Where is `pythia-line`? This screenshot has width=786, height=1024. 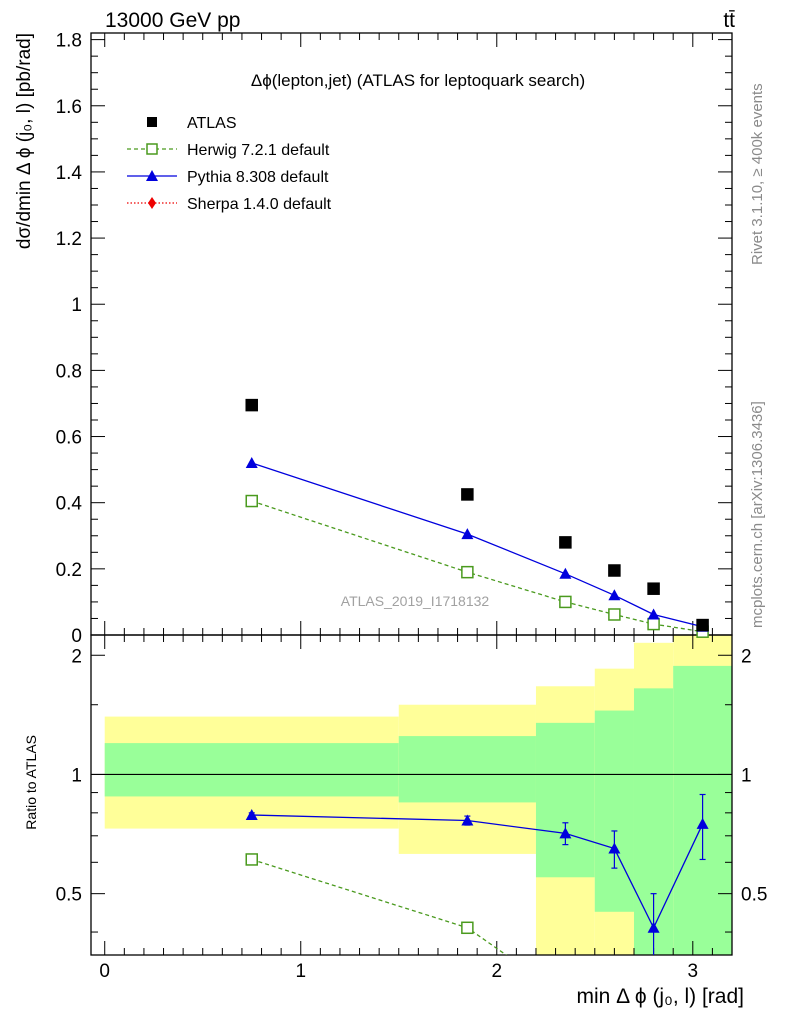 pythia-line is located at coordinates (477, 545).